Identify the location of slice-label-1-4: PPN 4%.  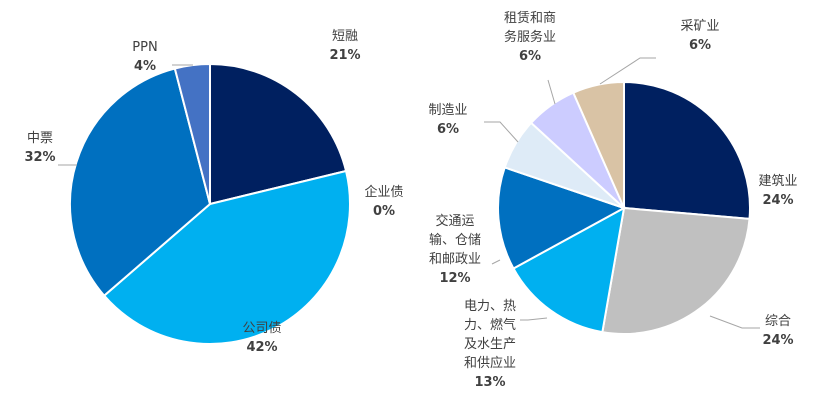
(144, 57).